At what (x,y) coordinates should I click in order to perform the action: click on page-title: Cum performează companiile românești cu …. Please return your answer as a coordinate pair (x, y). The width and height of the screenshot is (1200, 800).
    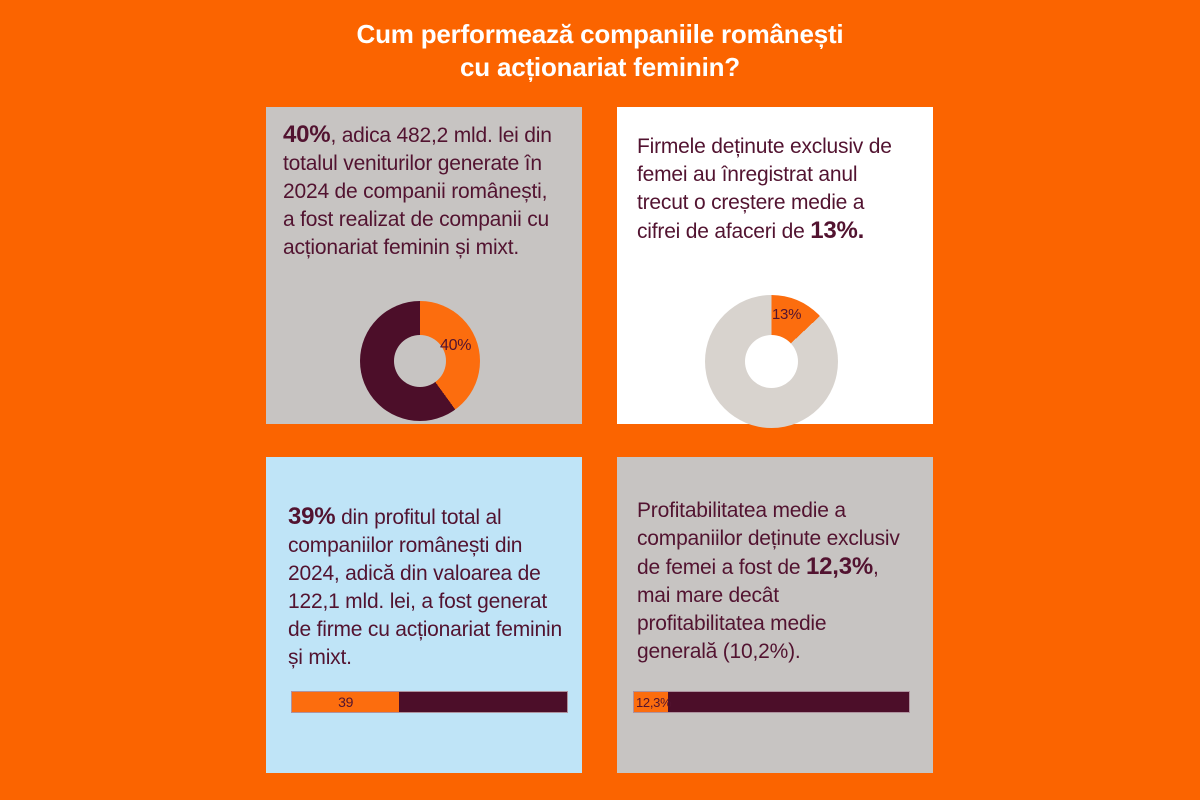
    Looking at the image, I should click on (600, 51).